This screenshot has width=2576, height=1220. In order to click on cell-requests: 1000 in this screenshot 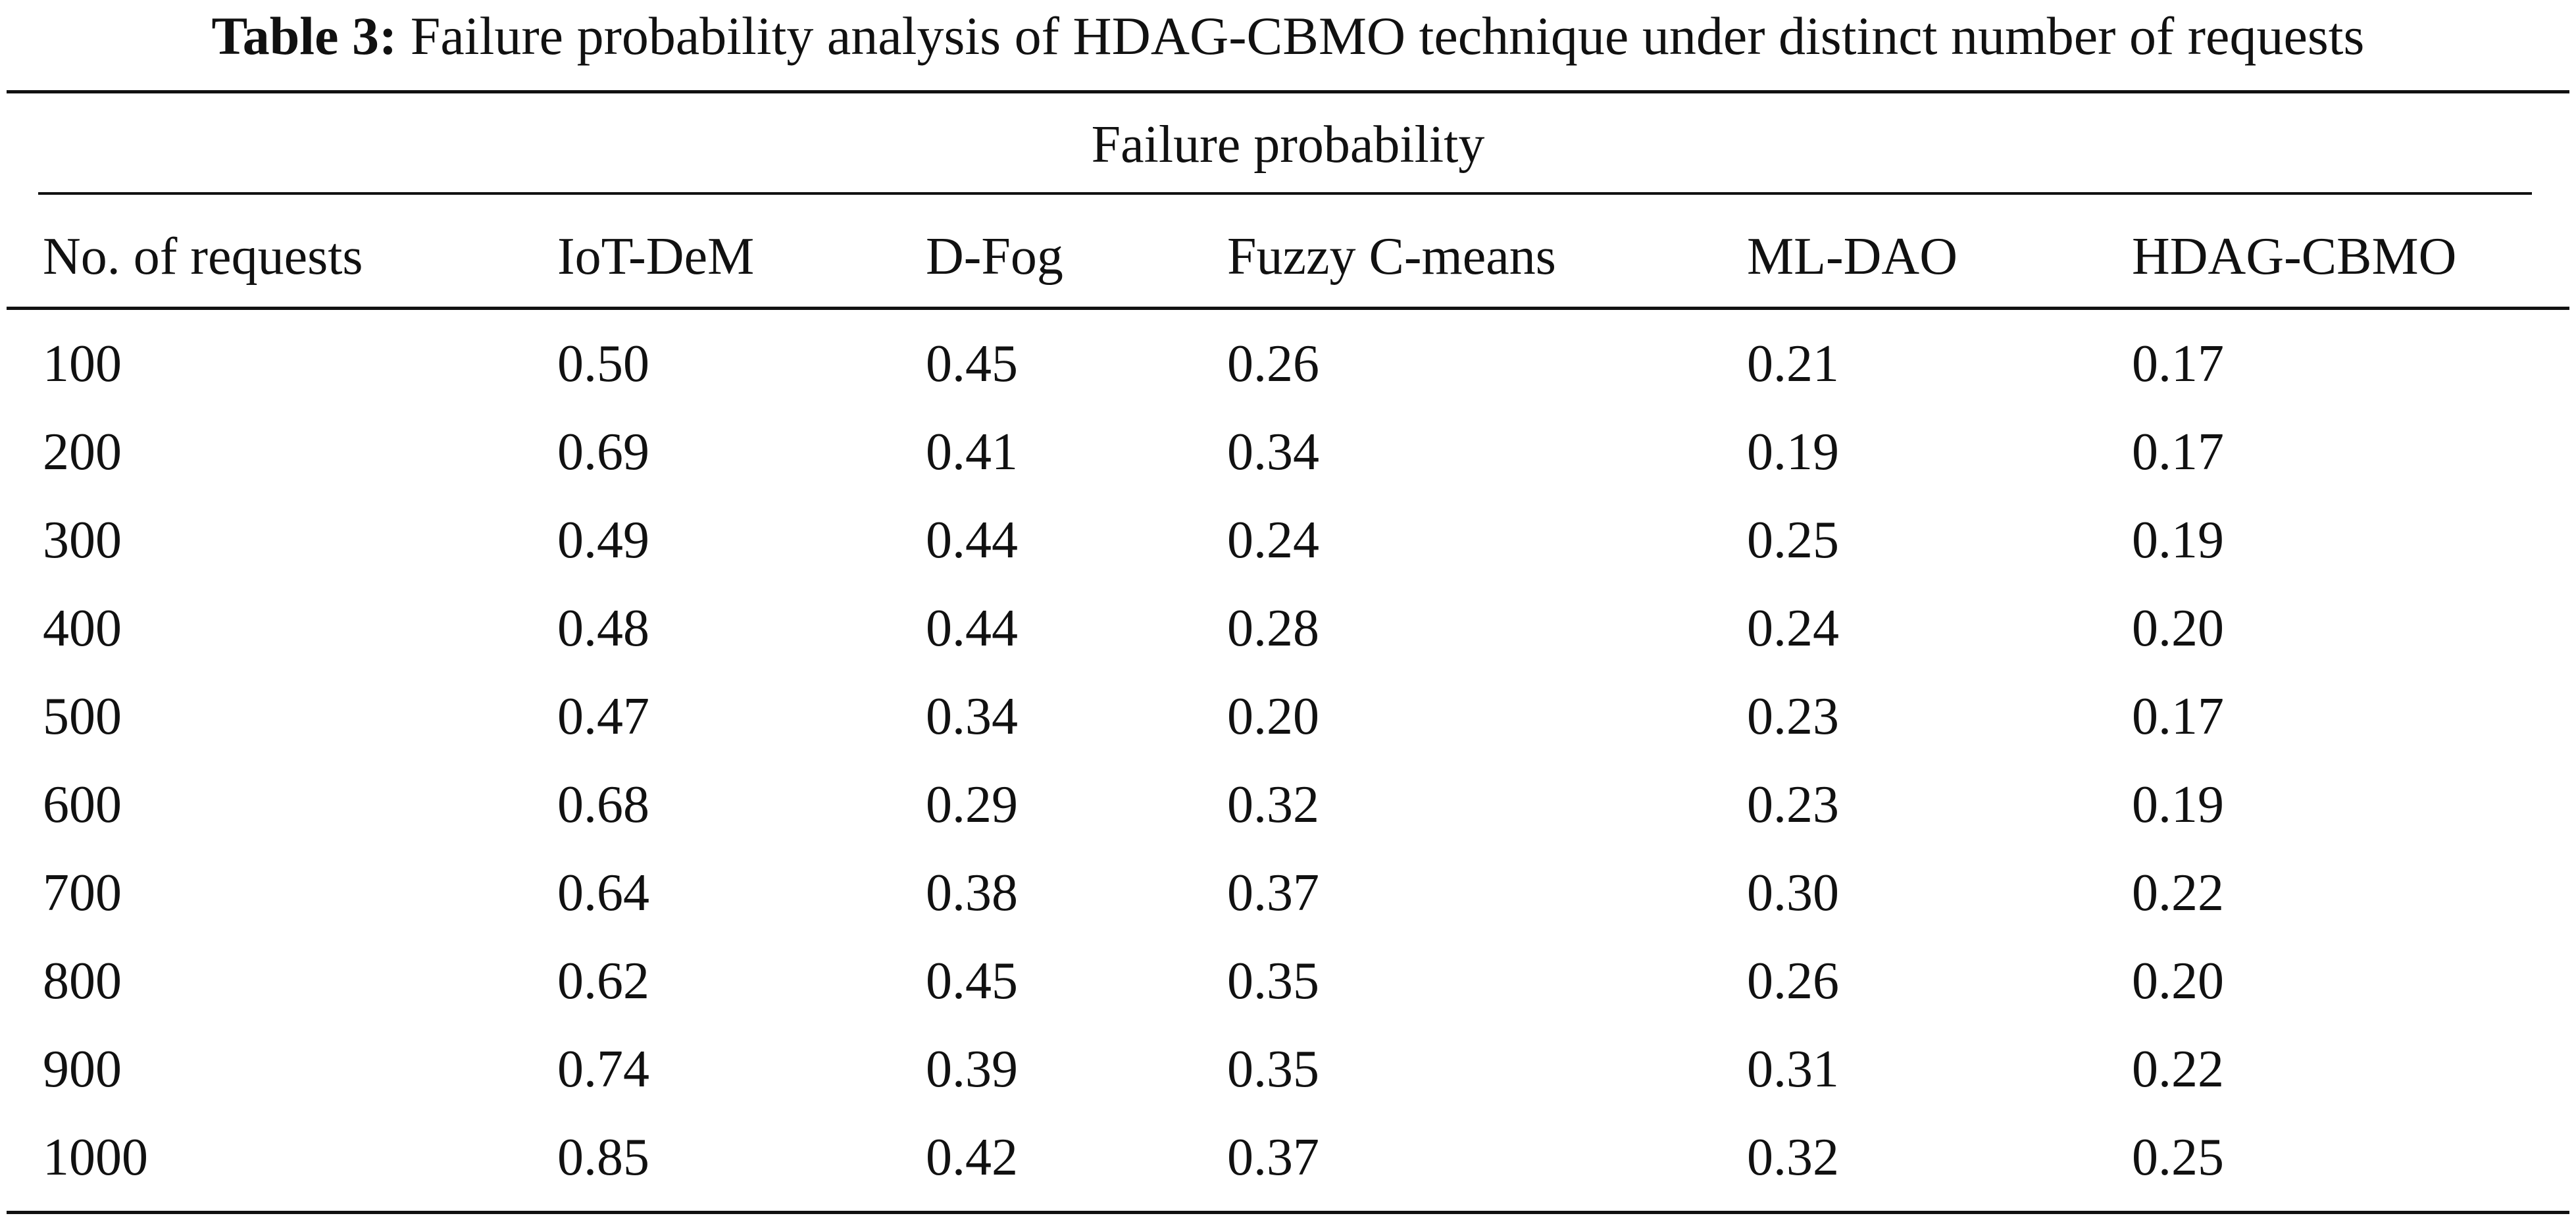, I will do `click(95, 1157)`.